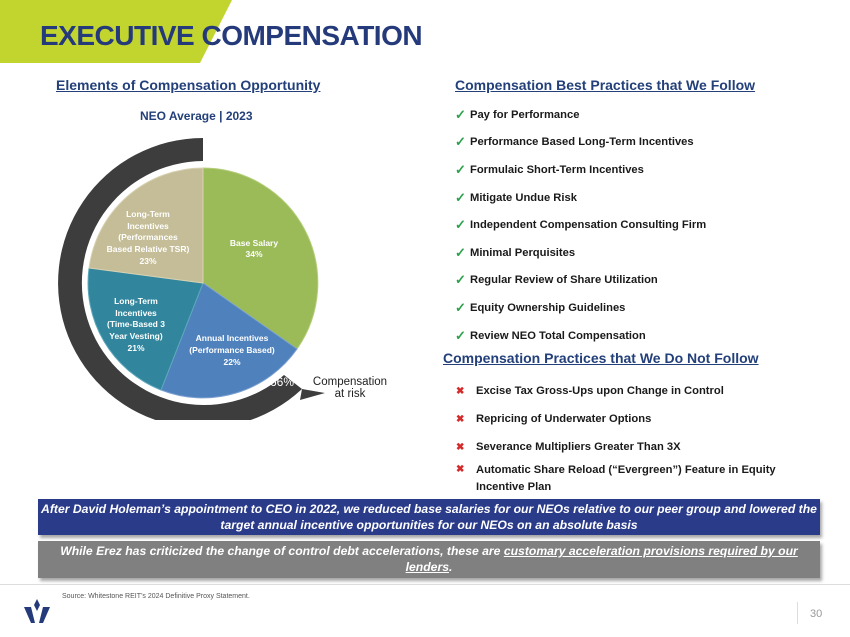 The width and height of the screenshot is (850, 637). What do you see at coordinates (574, 142) in the screenshot?
I see `list-item: ✓ Performance Based Long-Term Incentives` at bounding box center [574, 142].